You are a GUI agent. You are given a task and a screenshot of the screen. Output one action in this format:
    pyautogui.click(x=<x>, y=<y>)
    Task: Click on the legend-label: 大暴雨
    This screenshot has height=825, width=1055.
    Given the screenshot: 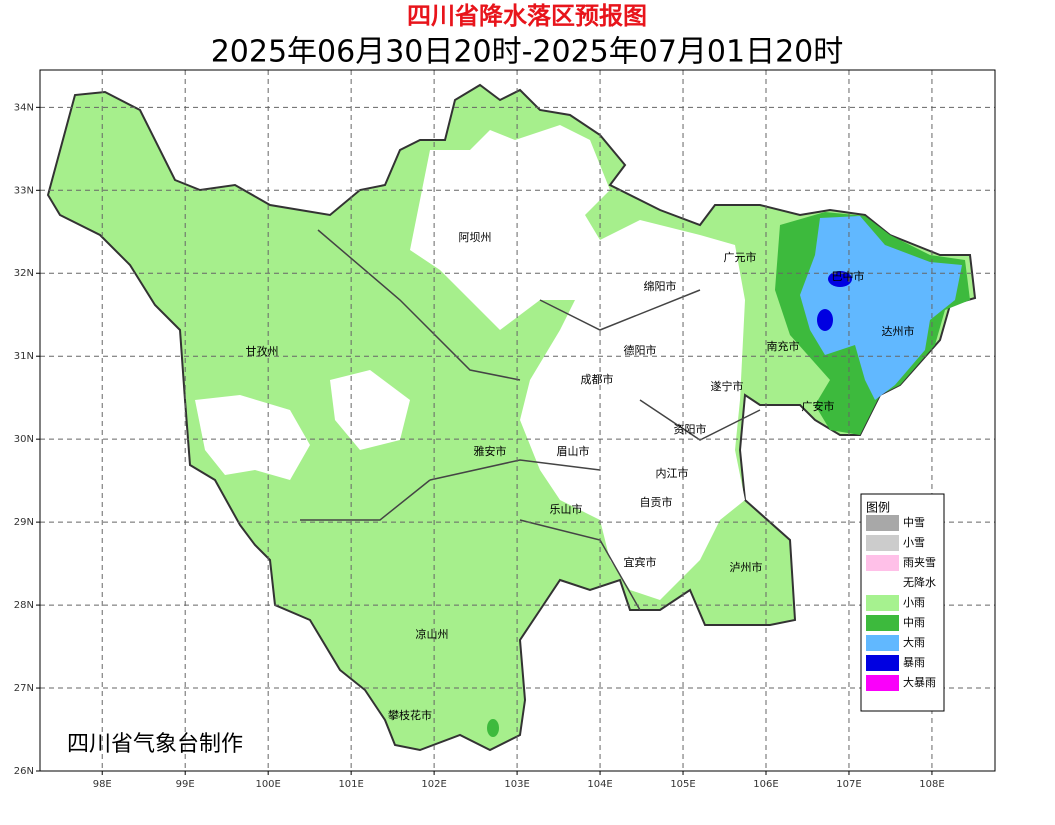 What is the action you would take?
    pyautogui.click(x=919, y=682)
    